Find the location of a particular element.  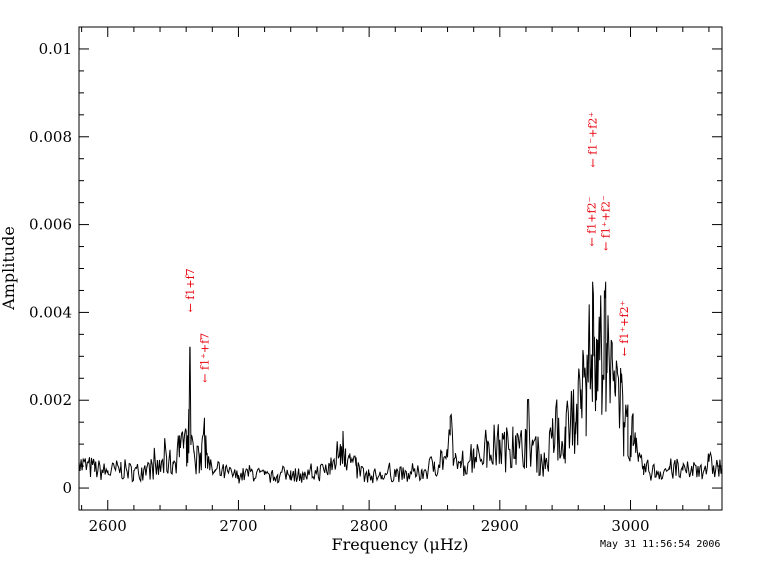

annotation-label: ← f1⁺+f2⁺ is located at coordinates (624, 328).